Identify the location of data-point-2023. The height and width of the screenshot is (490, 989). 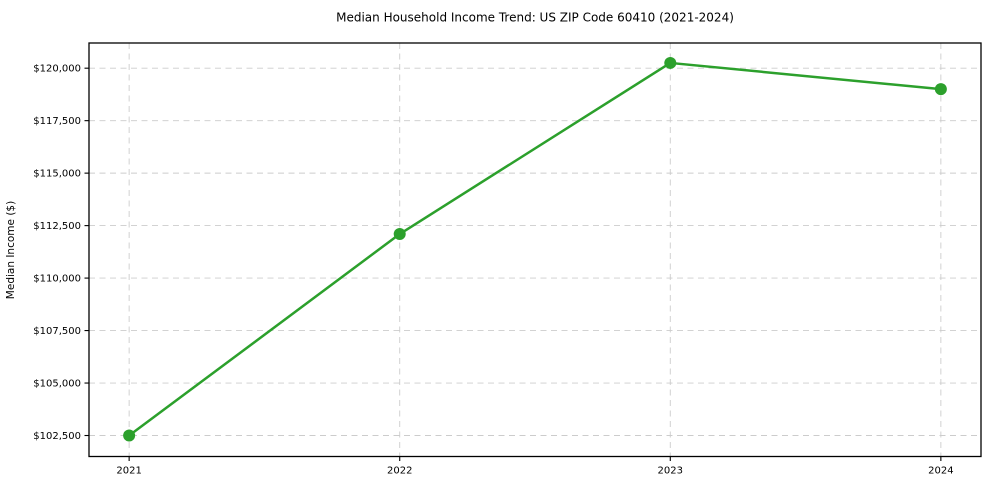
(670, 62).